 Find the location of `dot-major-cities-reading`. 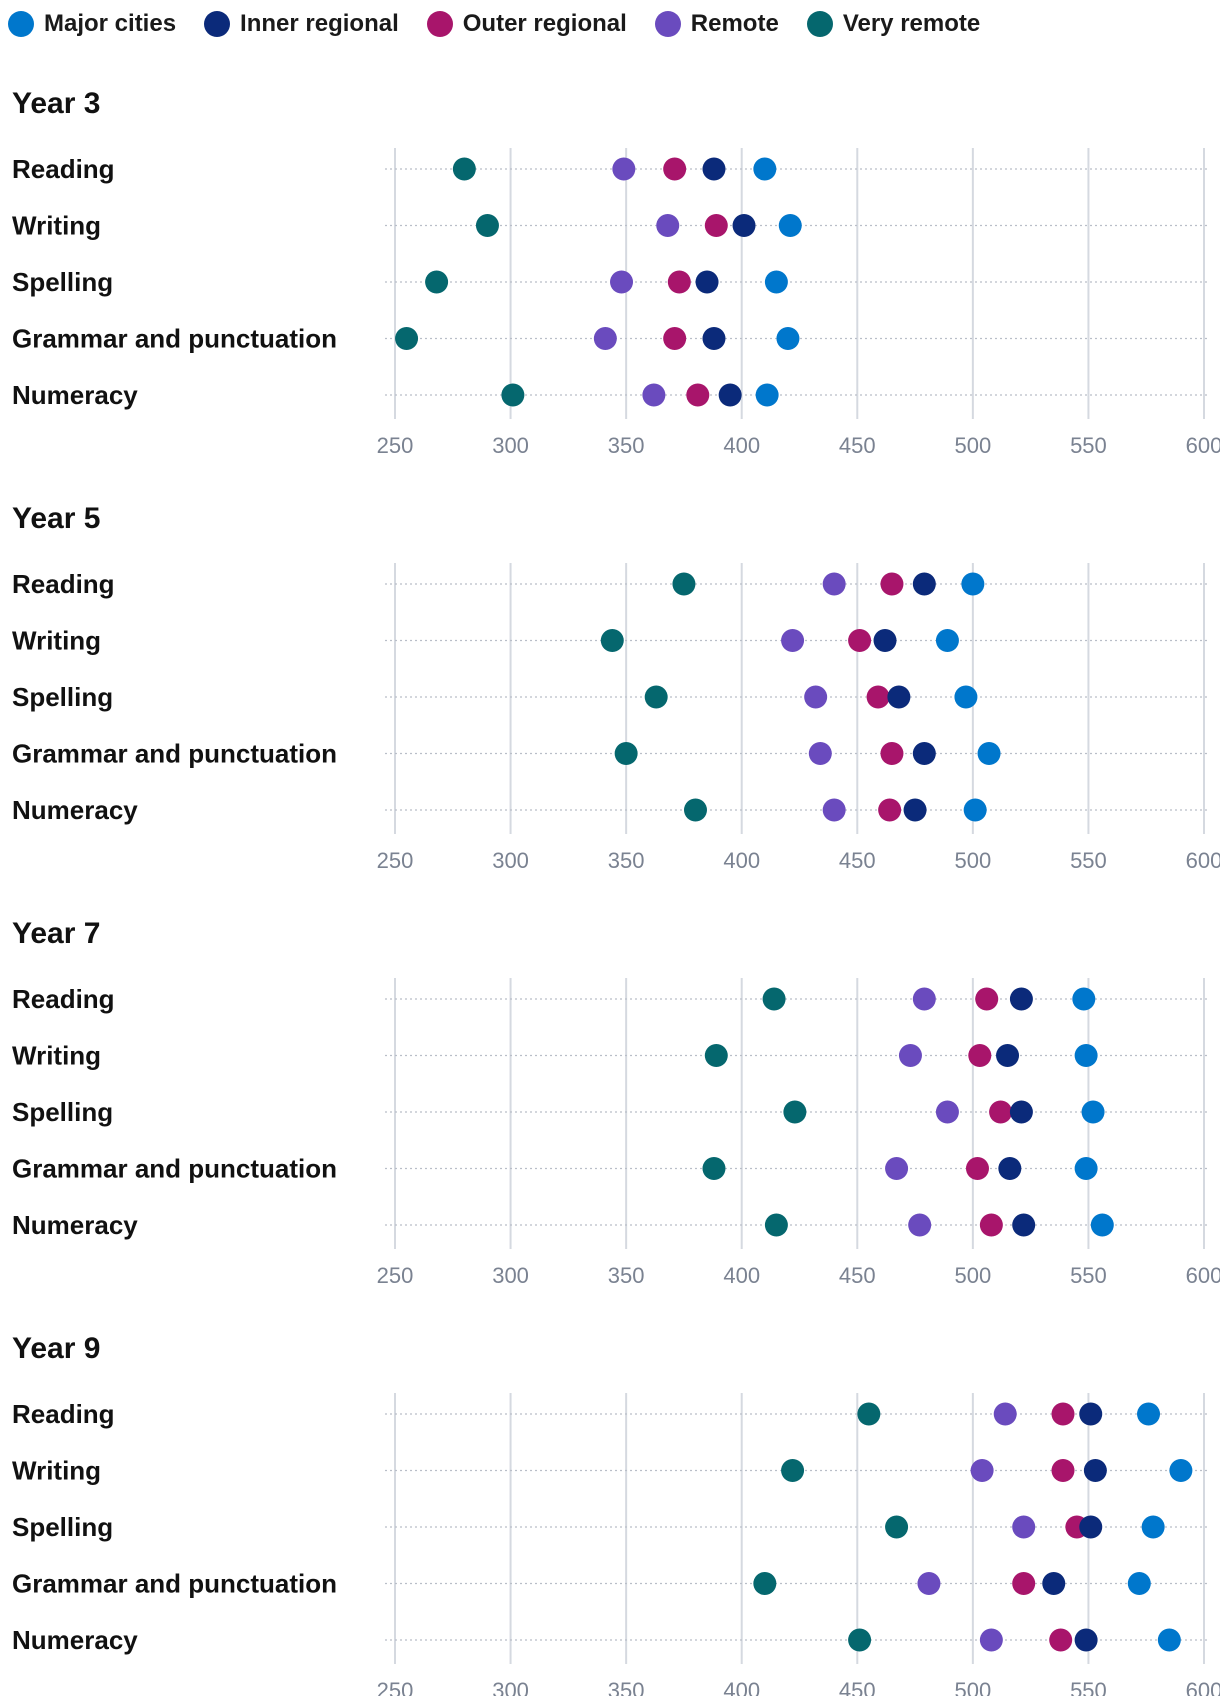

dot-major-cities-reading is located at coordinates (1084, 999).